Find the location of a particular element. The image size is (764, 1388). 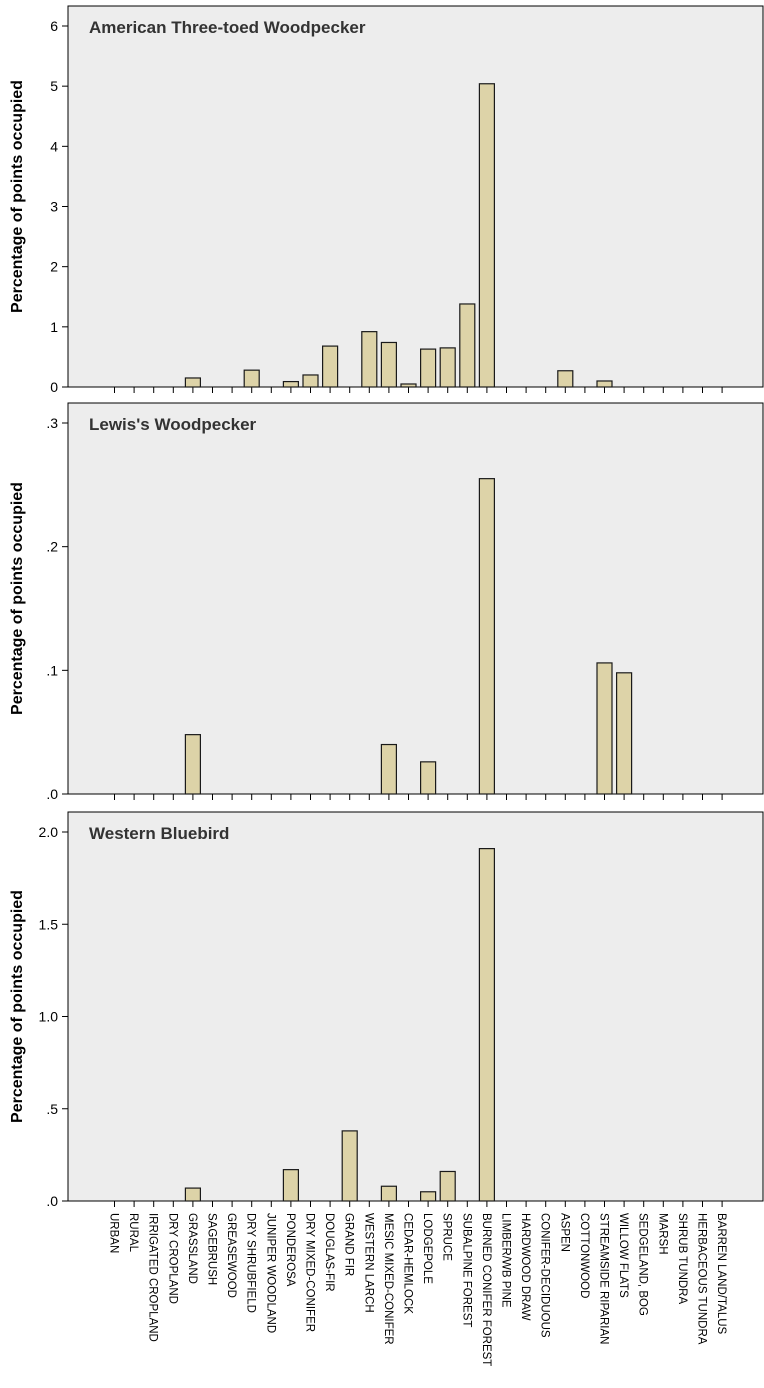

category-label: GRAND FIR is located at coordinates (349, 1244).